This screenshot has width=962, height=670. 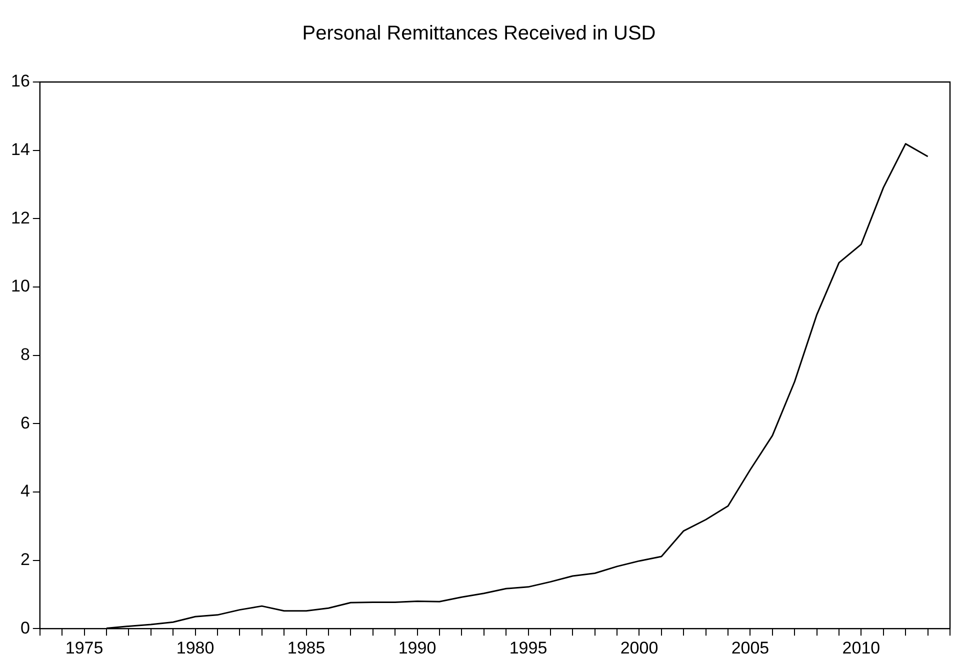 What do you see at coordinates (195, 648) in the screenshot?
I see `x-tick-label: 1980` at bounding box center [195, 648].